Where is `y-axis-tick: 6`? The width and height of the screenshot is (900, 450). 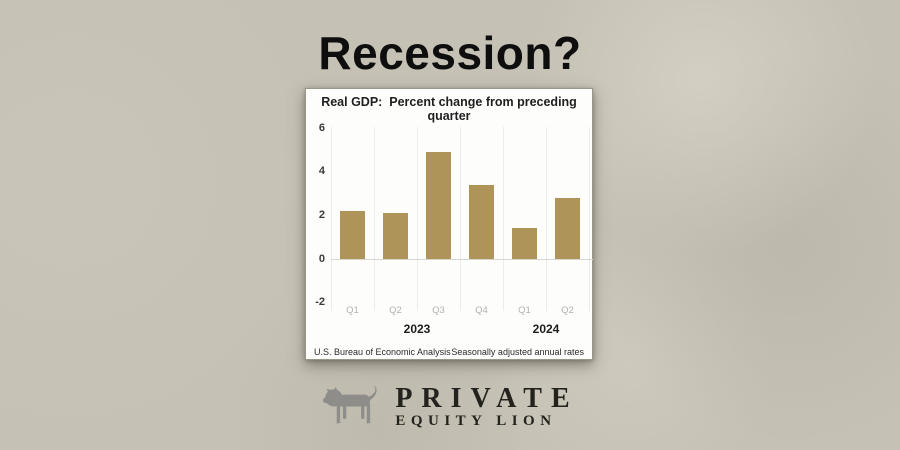 y-axis-tick: 6 is located at coordinates (321, 127).